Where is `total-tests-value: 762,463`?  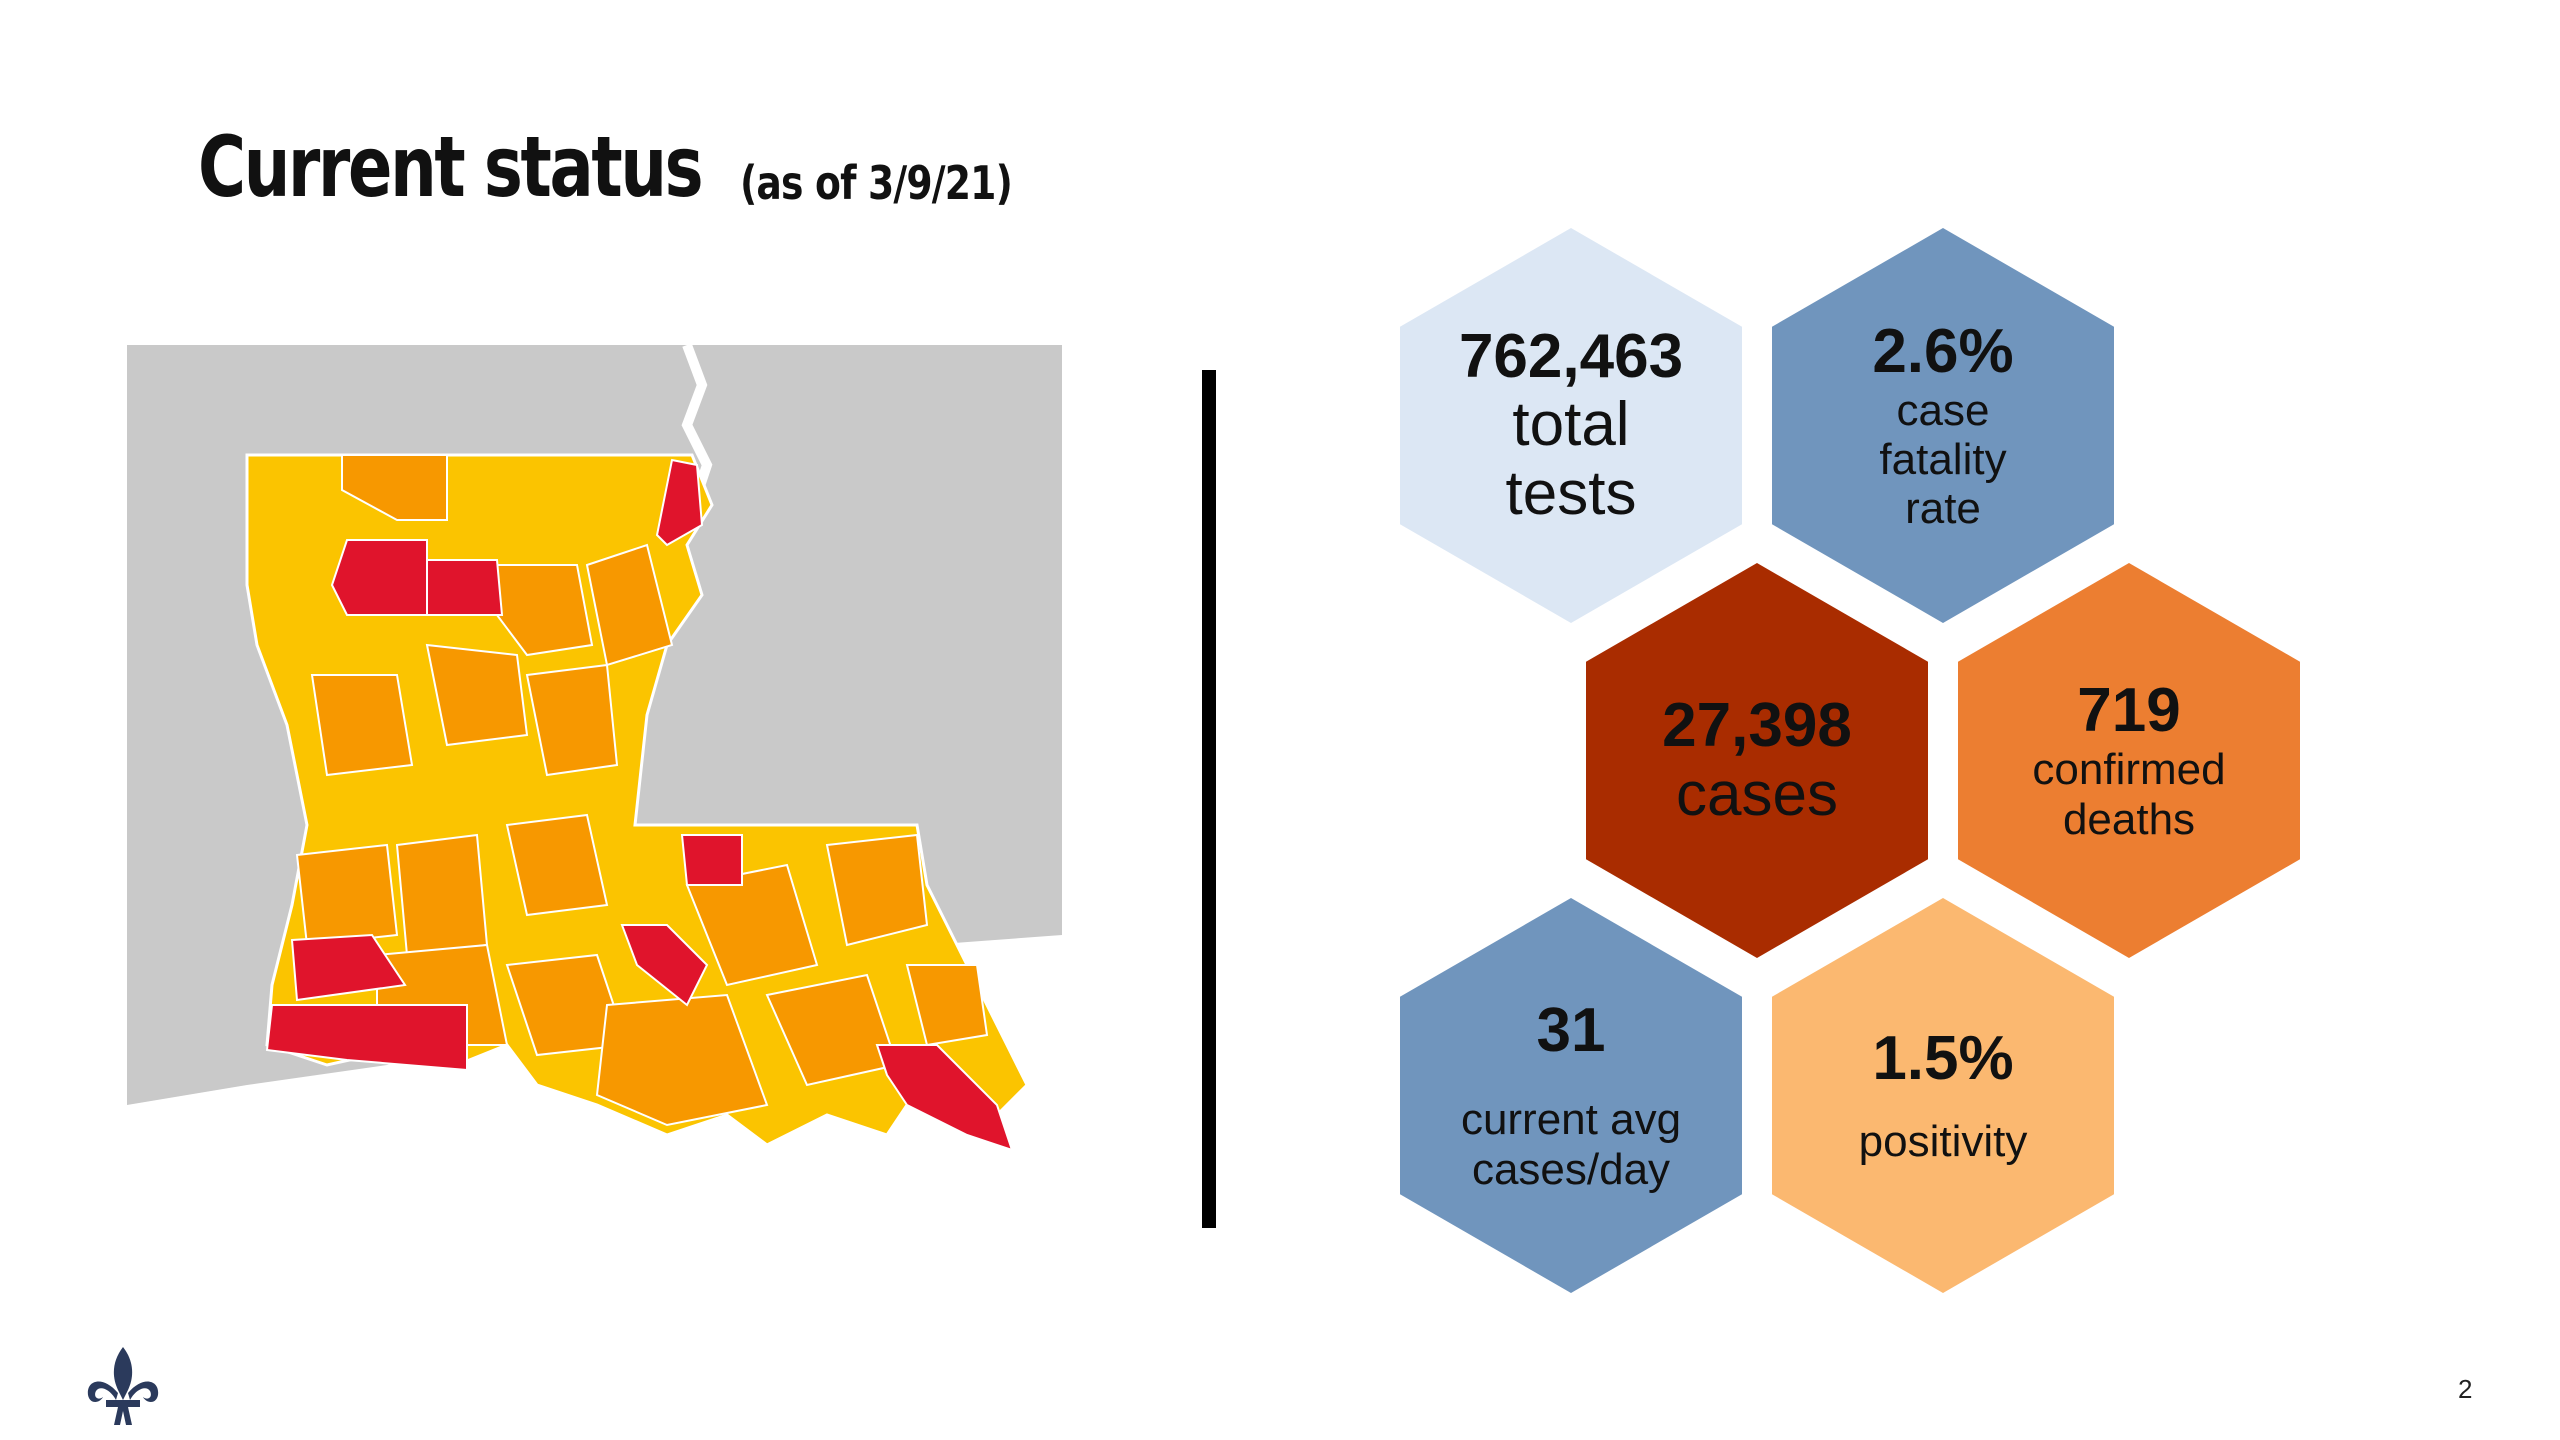 total-tests-value: 762,463 is located at coordinates (1571, 357).